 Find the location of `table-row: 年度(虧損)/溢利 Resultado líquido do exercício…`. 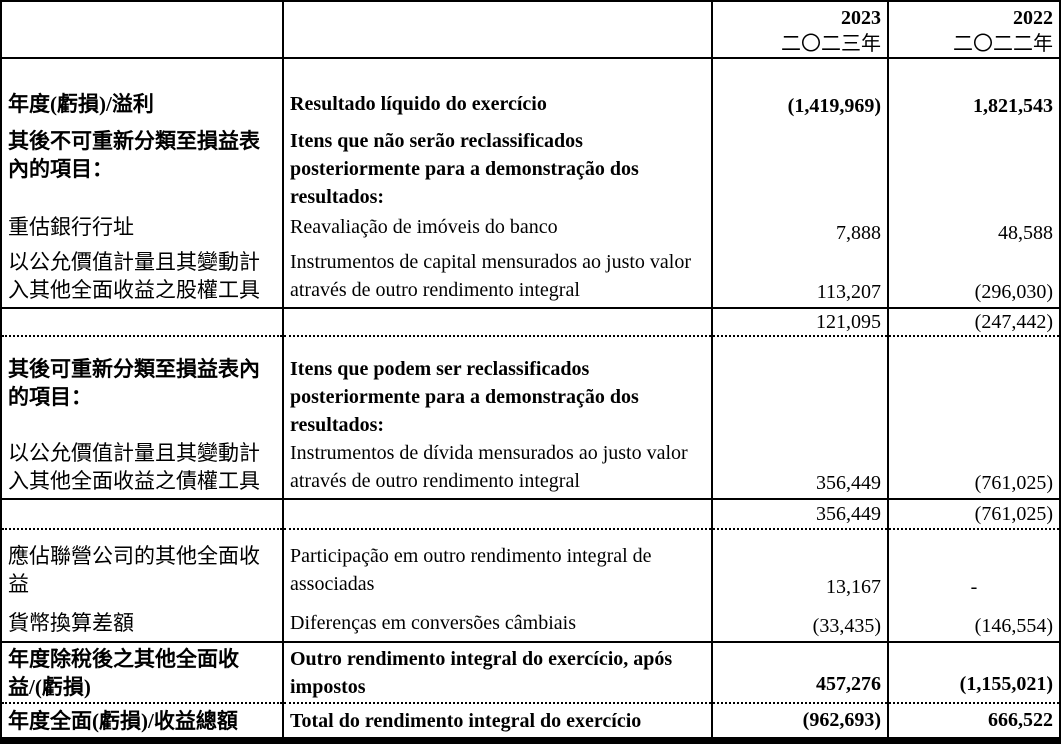

table-row: 年度(虧損)/溢利 Resultado líquido do exercício… is located at coordinates (530, 91).